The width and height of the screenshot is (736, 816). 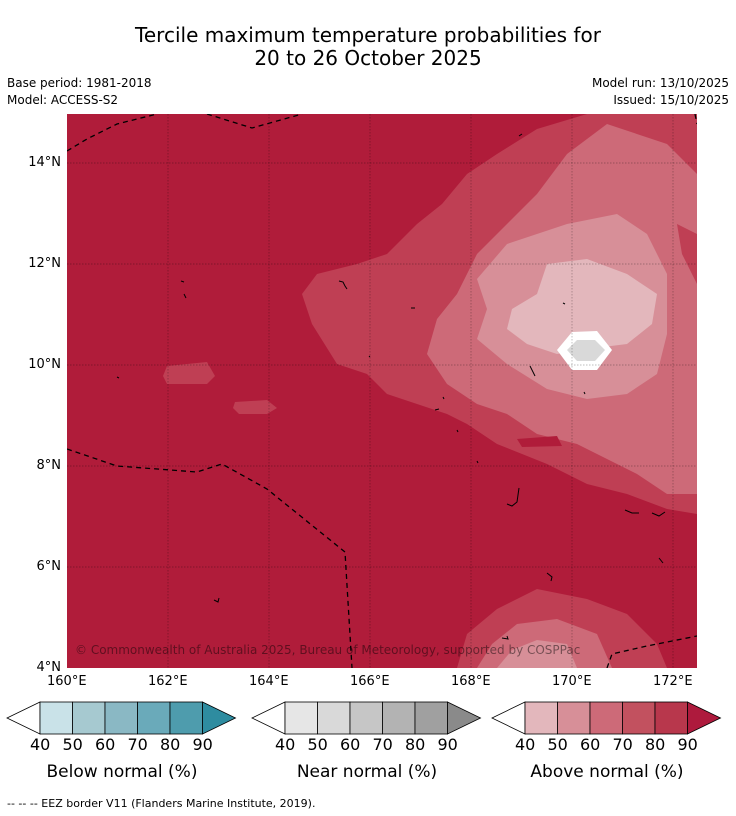 What do you see at coordinates (586, 350) in the screenshot?
I see `near-normal-40-region` at bounding box center [586, 350].